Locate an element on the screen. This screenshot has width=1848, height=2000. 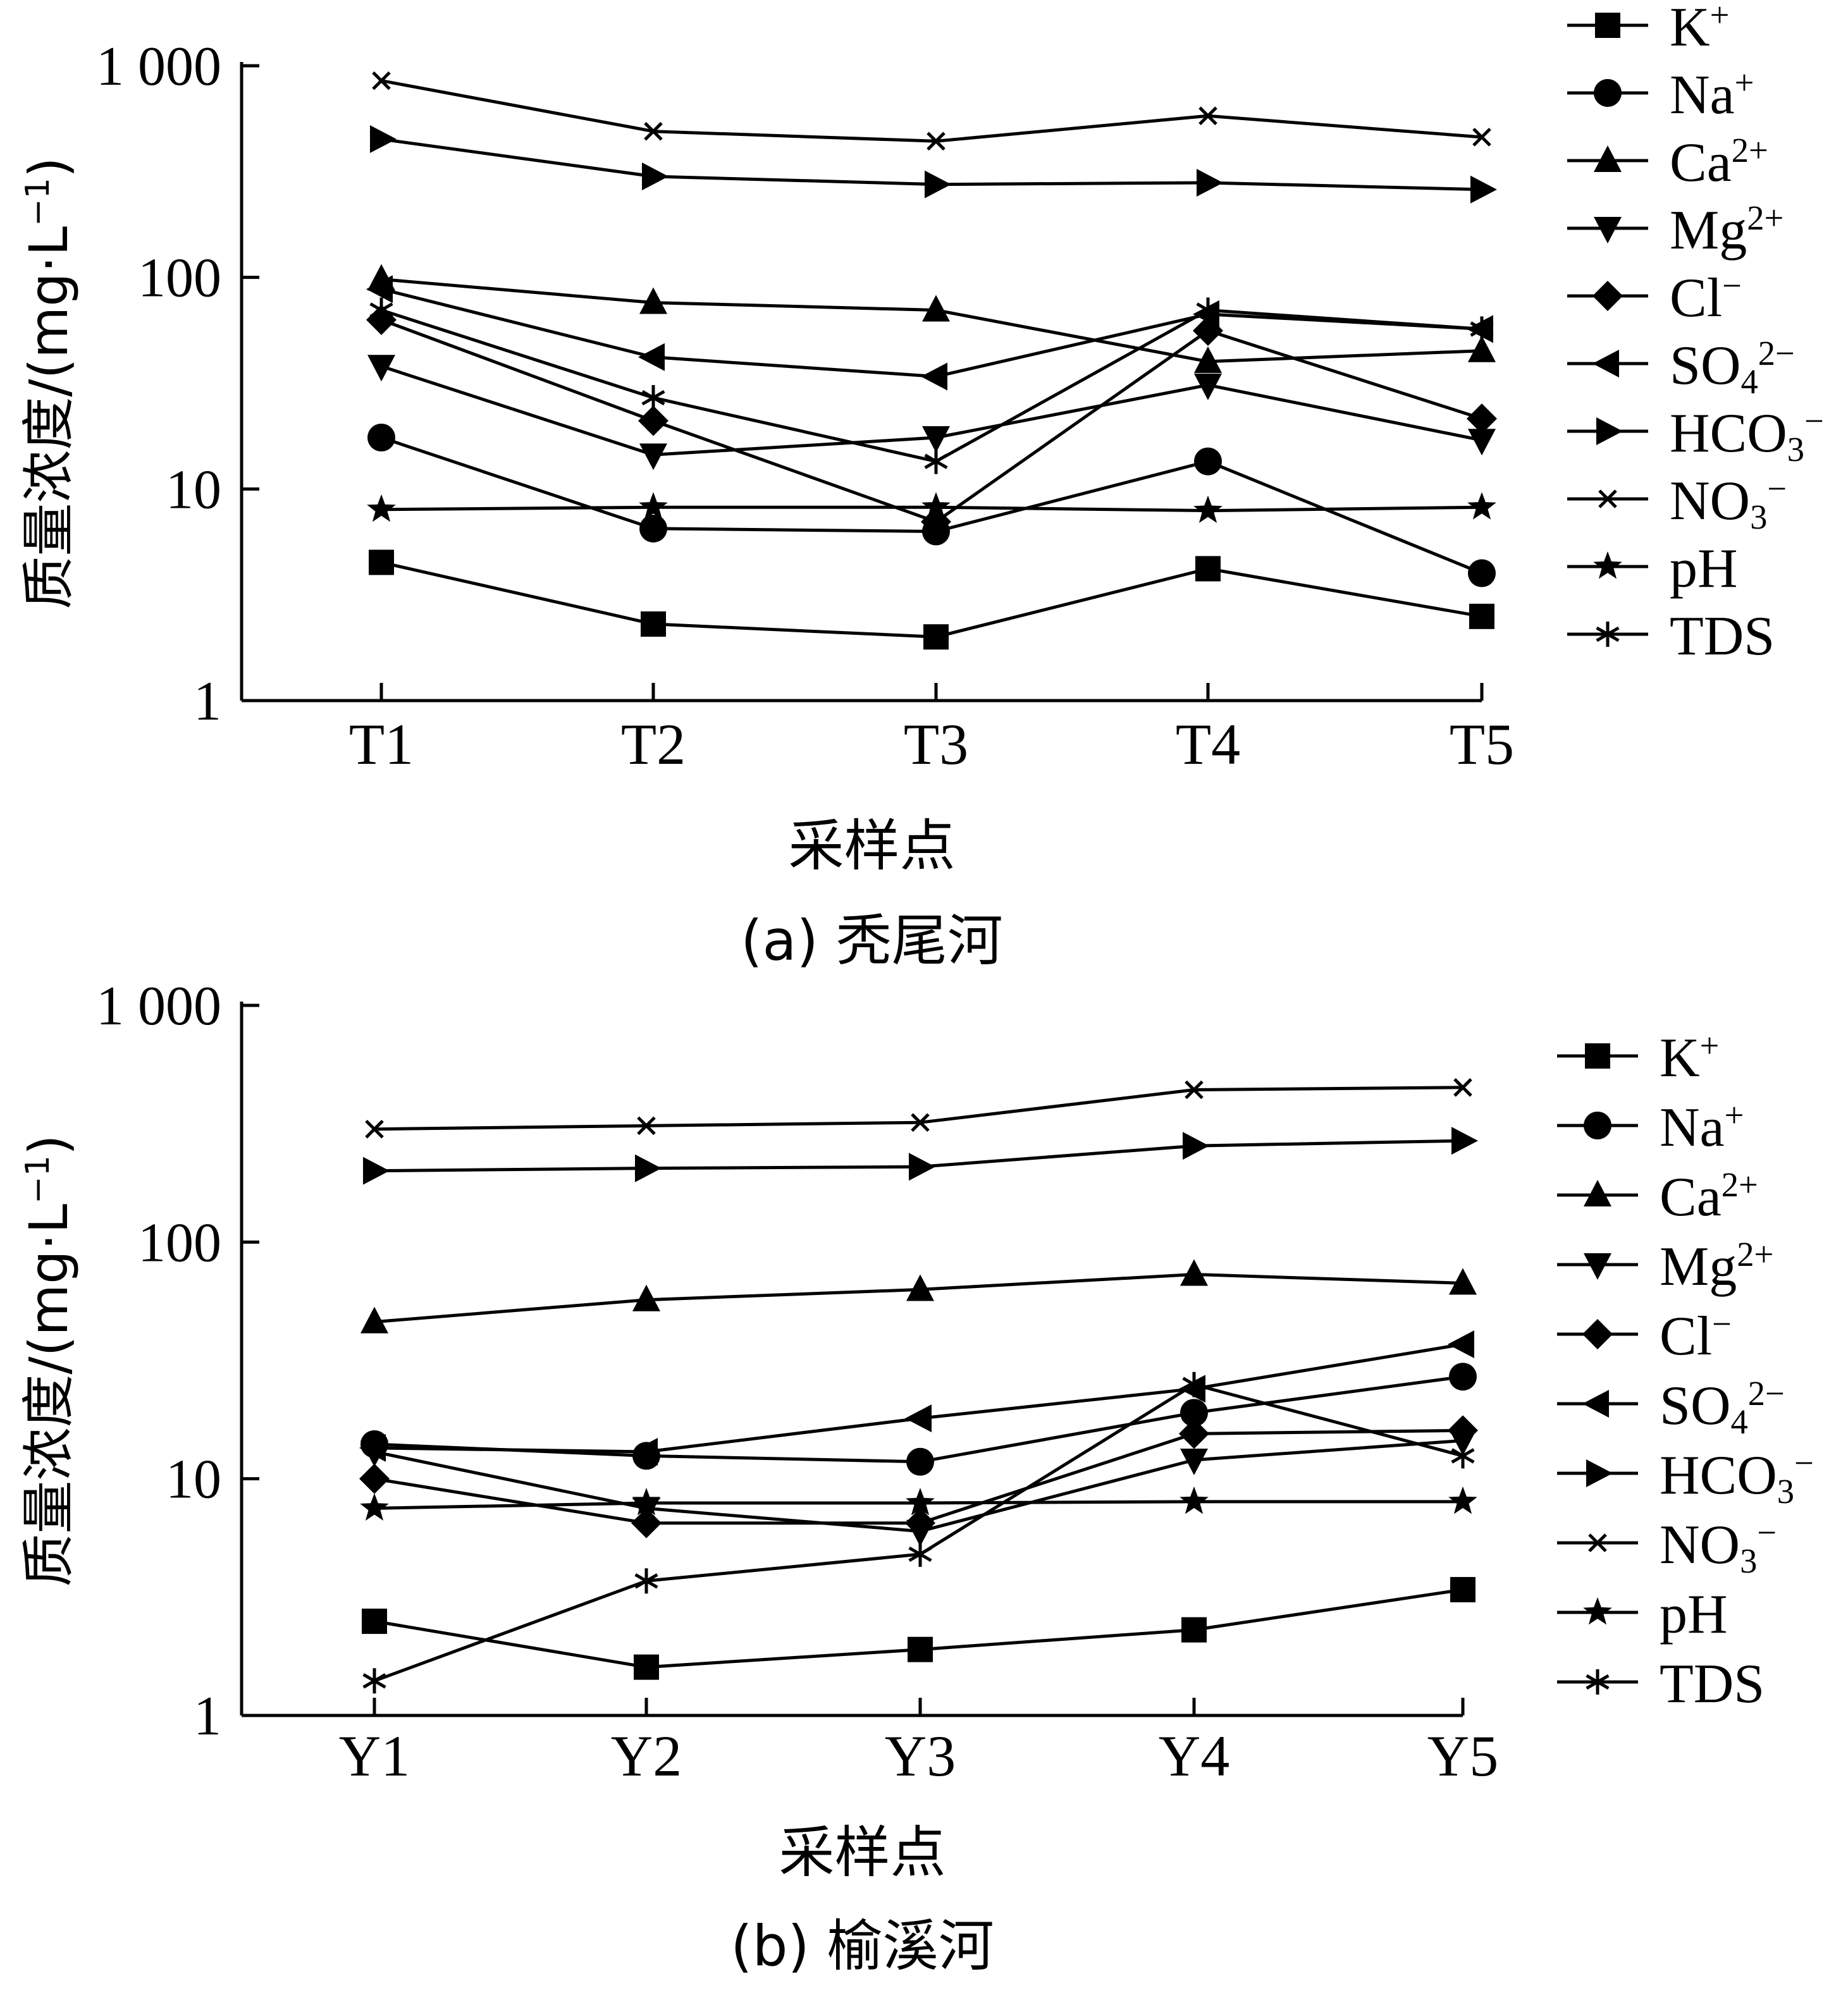
x-tick-label: Y3 is located at coordinates (921, 1756).